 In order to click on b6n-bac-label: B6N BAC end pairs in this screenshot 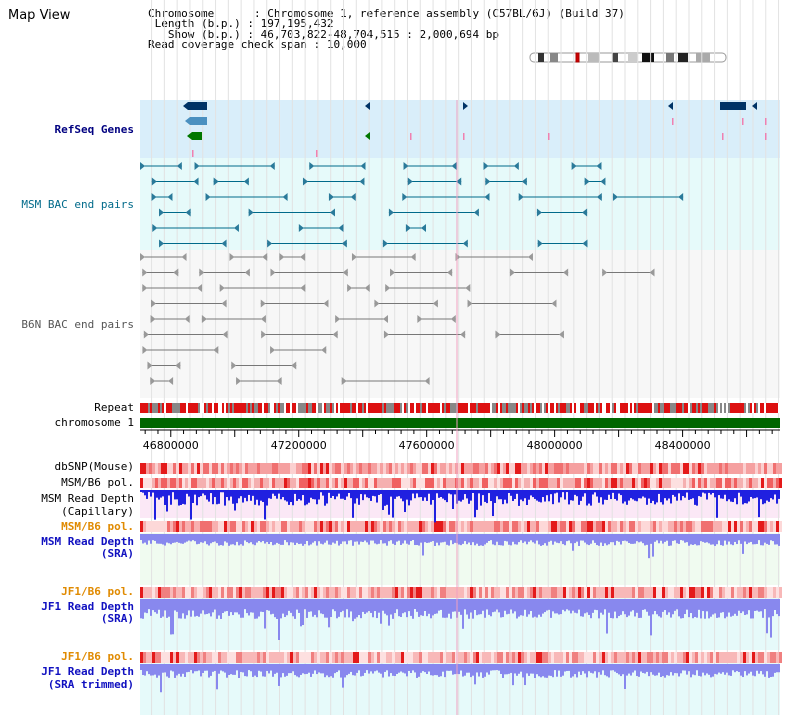, I will do `click(77, 324)`.